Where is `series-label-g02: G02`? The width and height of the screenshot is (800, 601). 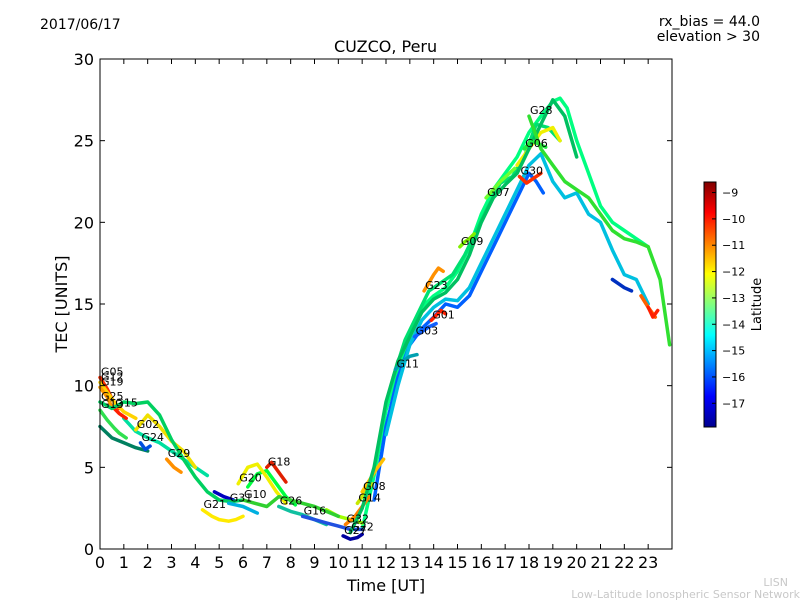 series-label-g02: G02 is located at coordinates (148, 424).